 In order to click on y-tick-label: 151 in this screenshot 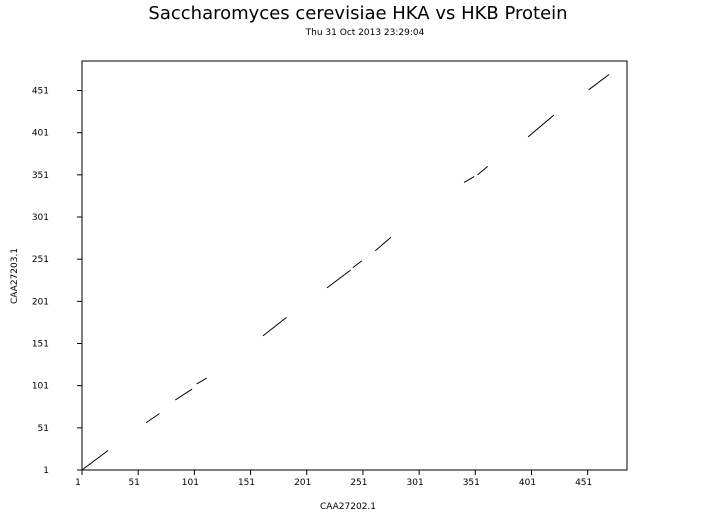, I will do `click(40, 345)`.